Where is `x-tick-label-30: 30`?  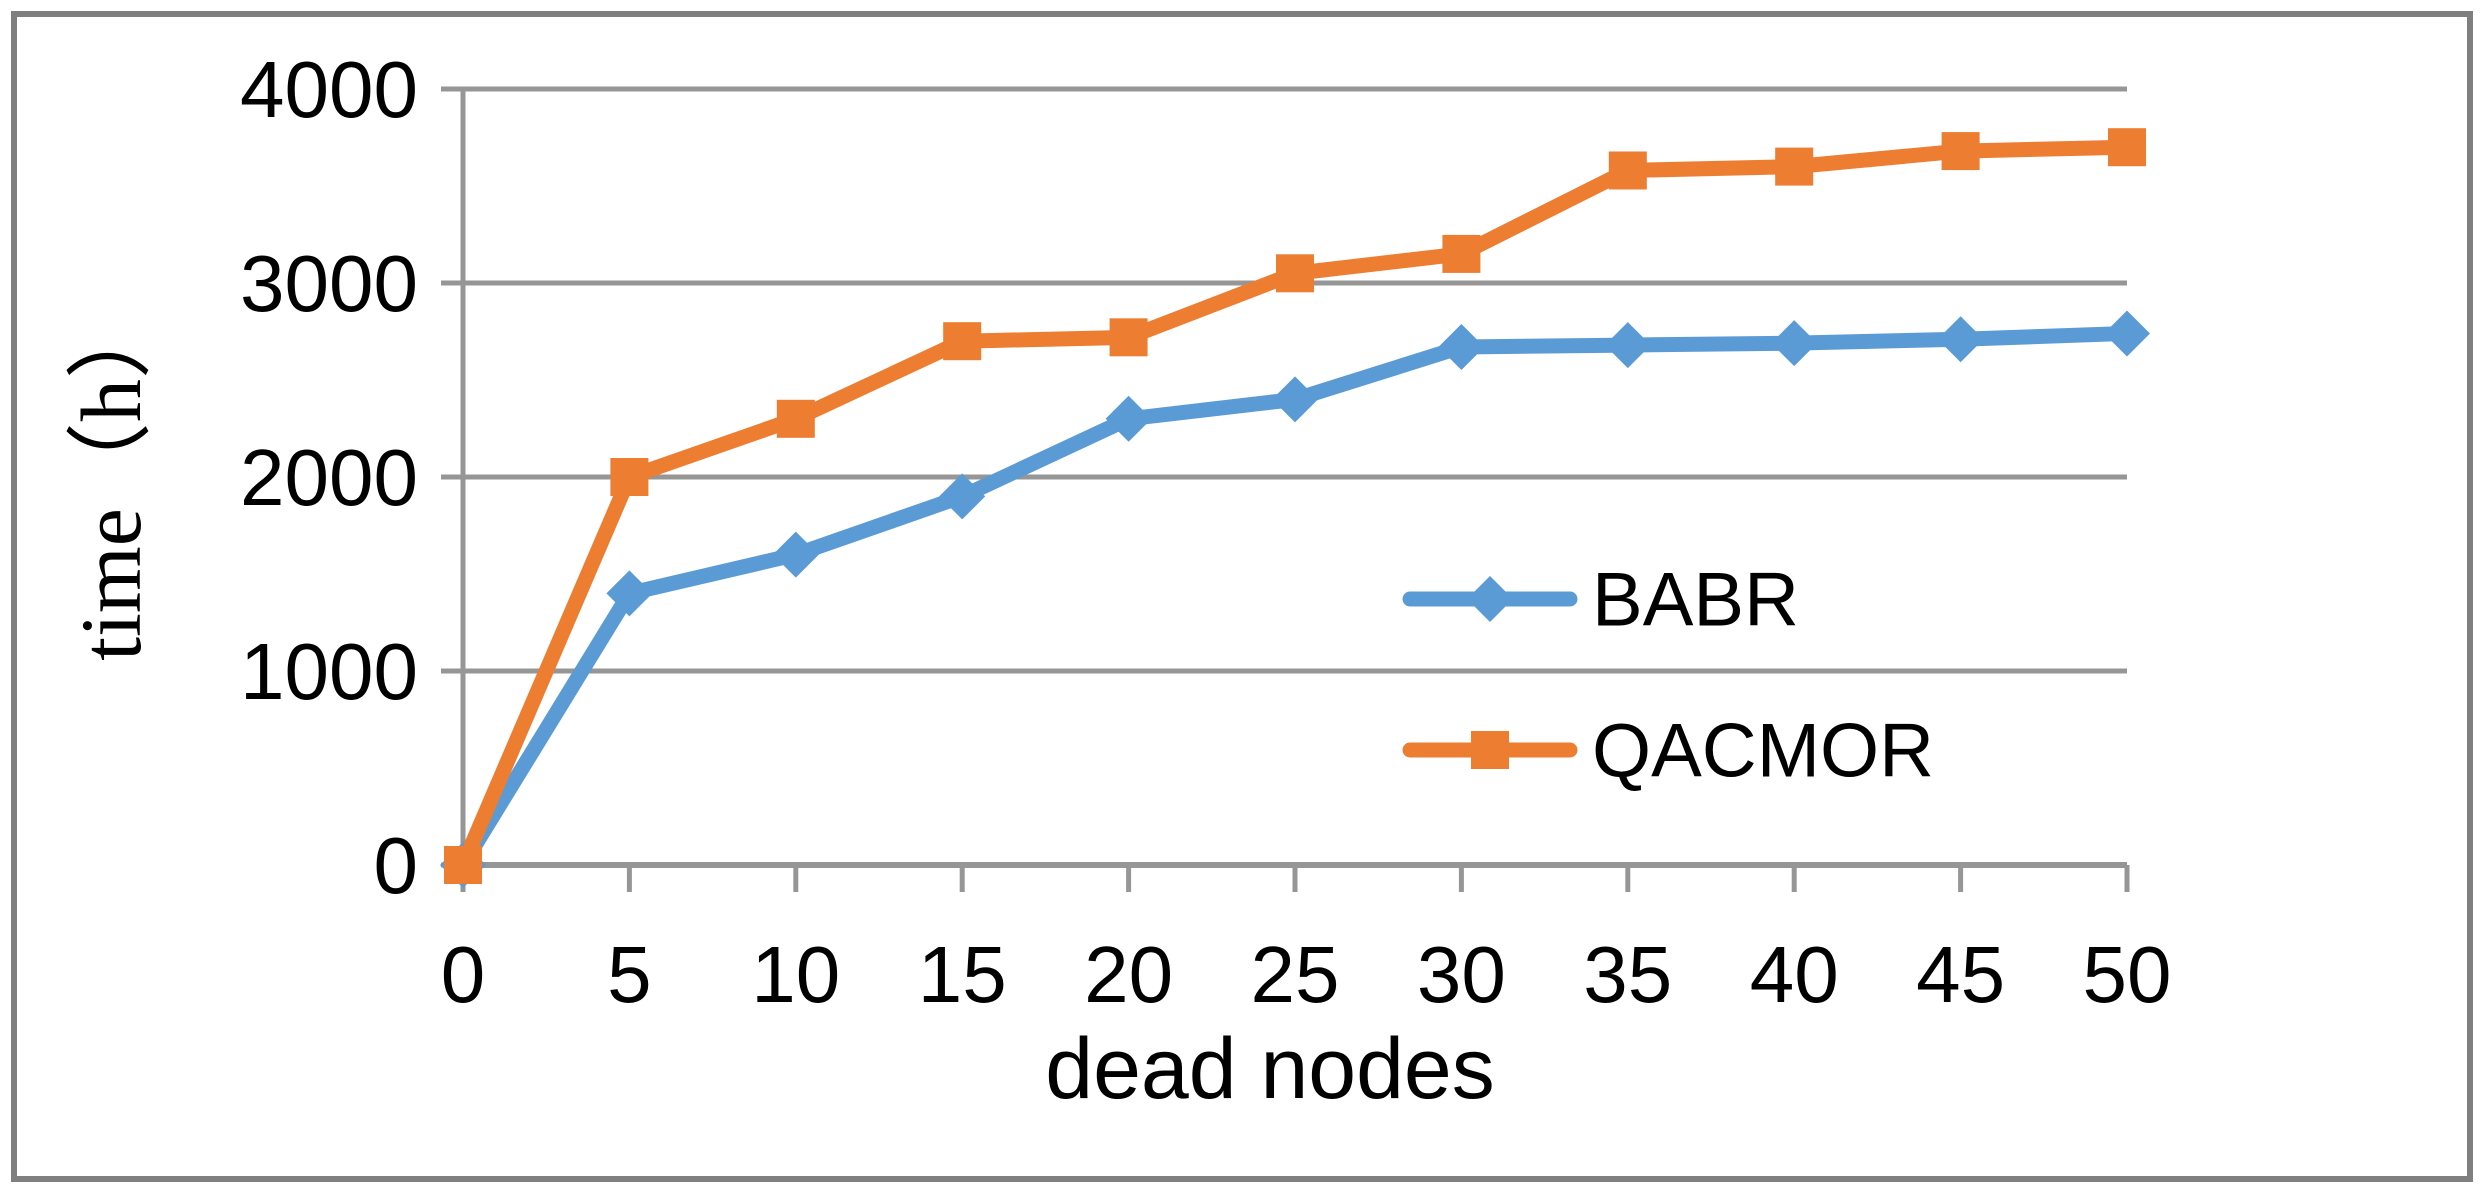
x-tick-label-30: 30 is located at coordinates (1461, 974).